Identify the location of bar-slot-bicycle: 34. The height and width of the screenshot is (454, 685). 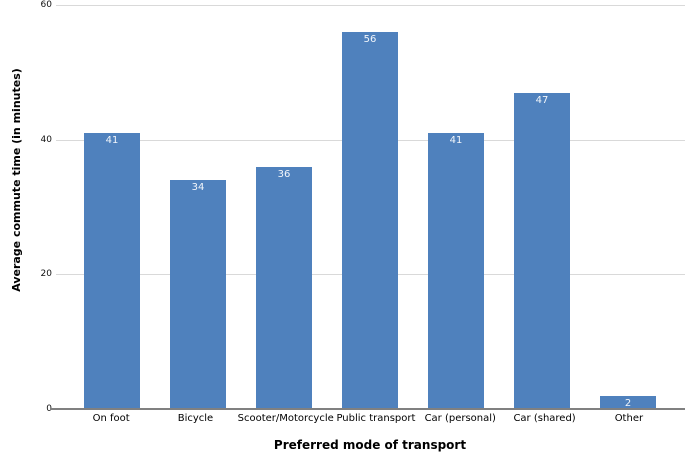
(198, 207).